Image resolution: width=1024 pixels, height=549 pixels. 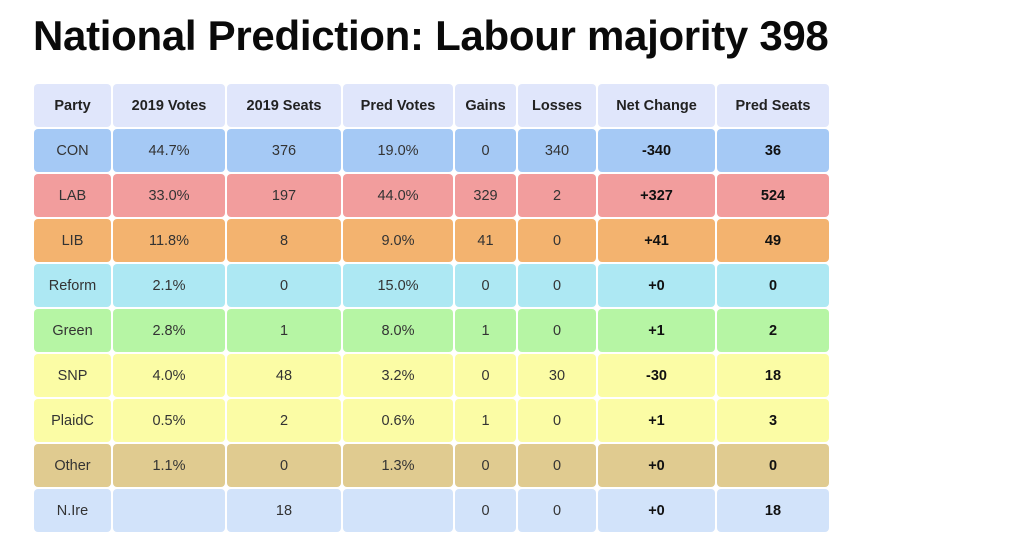 What do you see at coordinates (431, 35) in the screenshot?
I see `page-title: National Prediction: Labour majority 398` at bounding box center [431, 35].